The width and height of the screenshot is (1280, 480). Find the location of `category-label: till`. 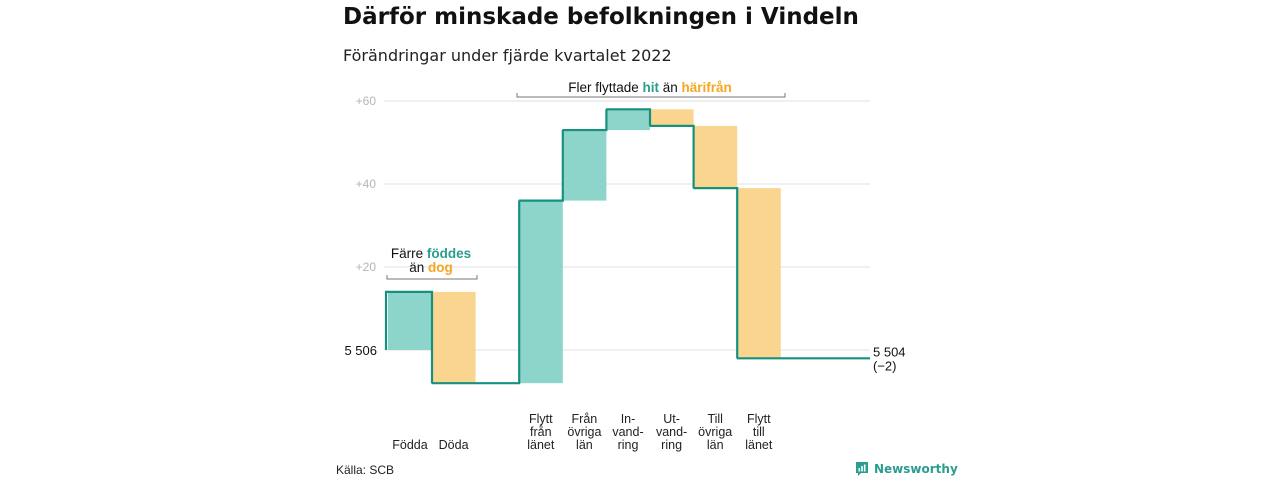

category-label: till is located at coordinates (759, 432).